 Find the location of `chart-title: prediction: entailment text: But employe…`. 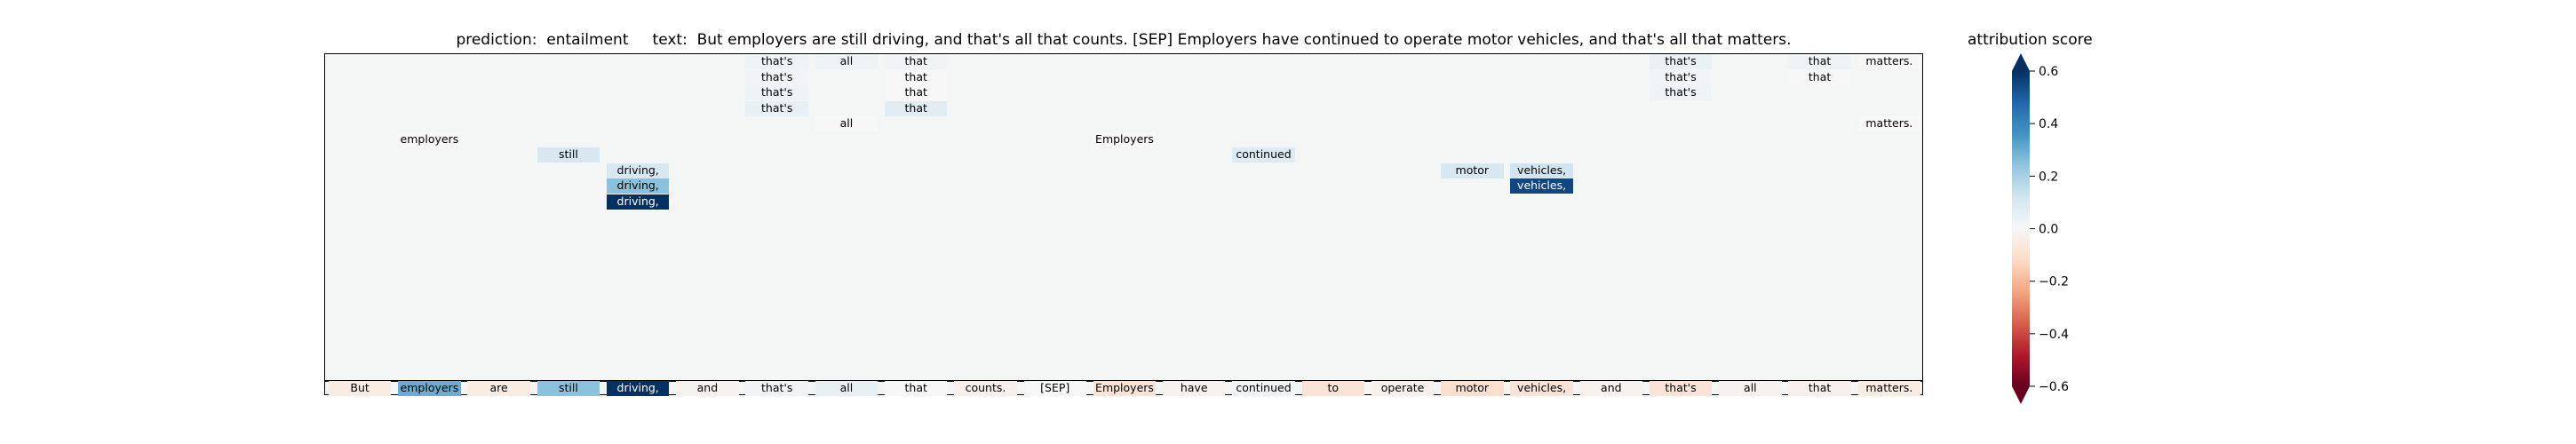

chart-title: prediction: entailment text: But employe… is located at coordinates (1123, 40).